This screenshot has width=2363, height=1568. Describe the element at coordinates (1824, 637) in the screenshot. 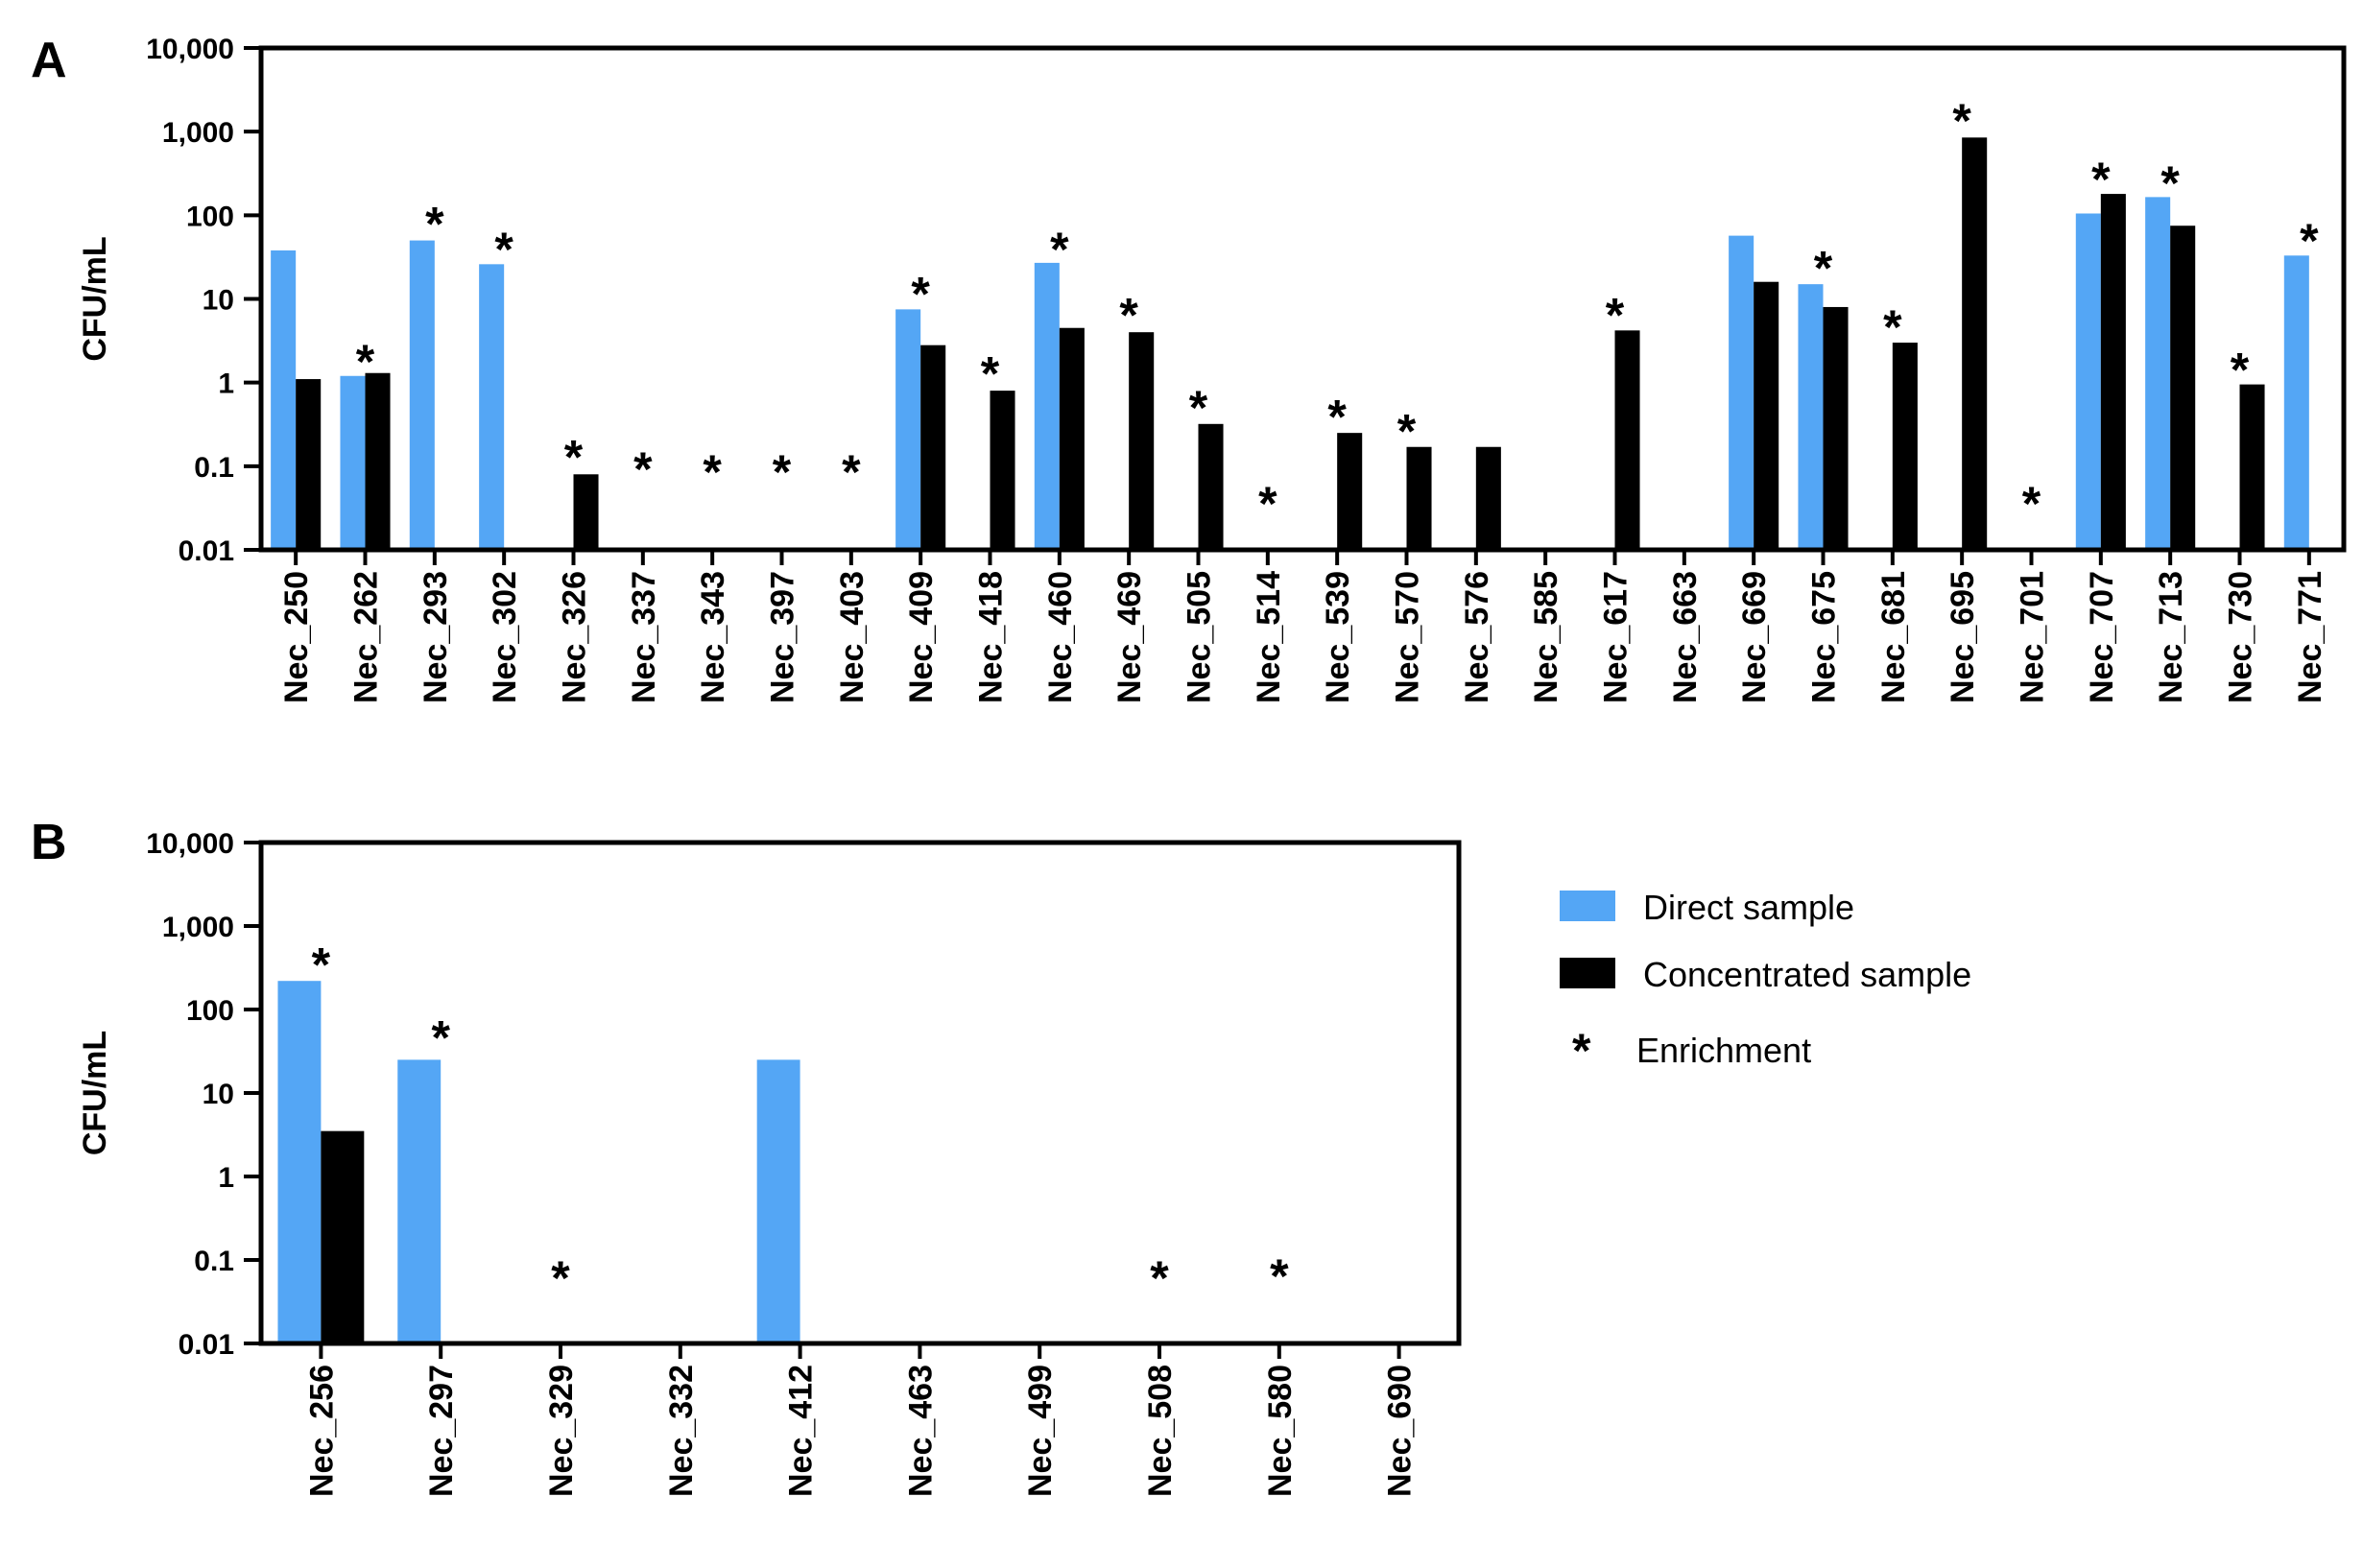

I see `category-label: Nec_675` at that location.